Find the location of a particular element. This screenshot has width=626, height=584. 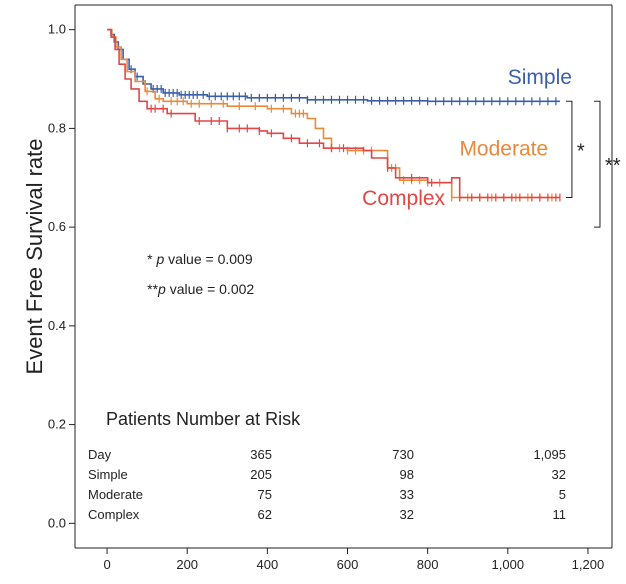

x-tick-label: 200 is located at coordinates (187, 564).